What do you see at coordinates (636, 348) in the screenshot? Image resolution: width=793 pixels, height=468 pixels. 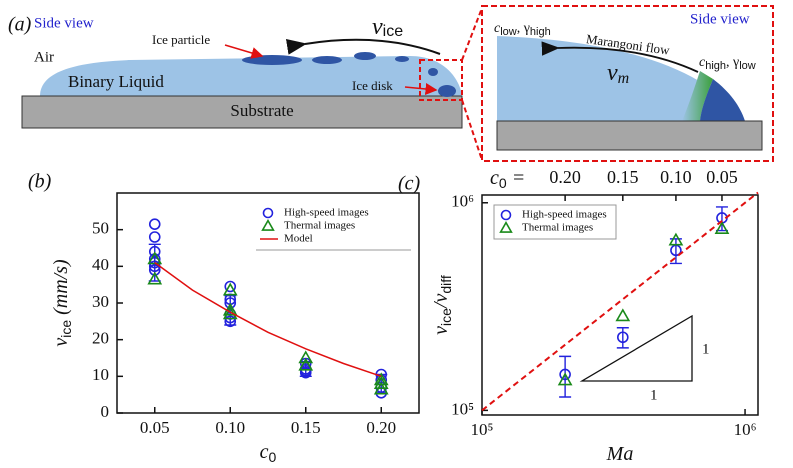 I see `slope-triangle` at bounding box center [636, 348].